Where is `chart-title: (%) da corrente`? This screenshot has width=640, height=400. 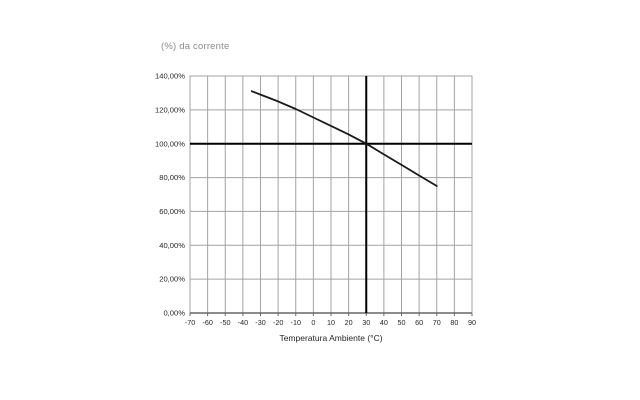
chart-title: (%) da corrente is located at coordinates (195, 46).